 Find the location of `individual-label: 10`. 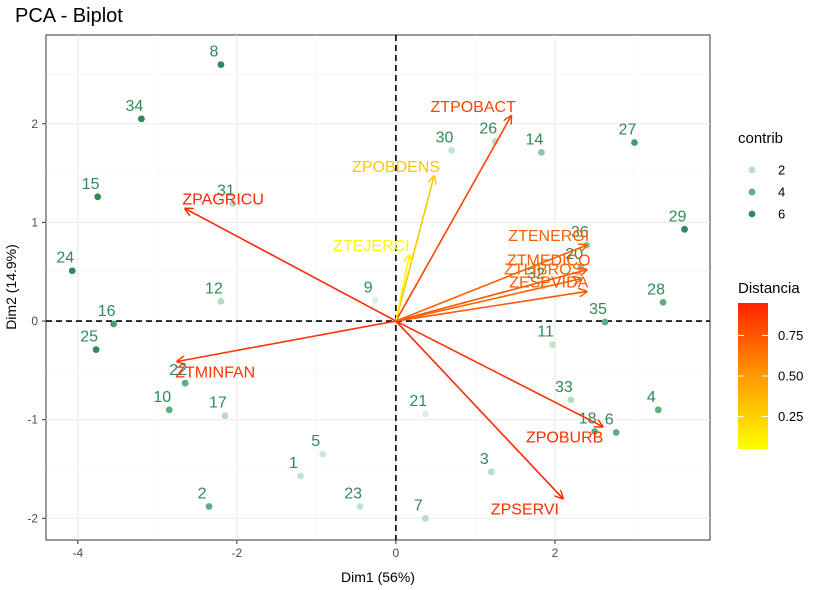

individual-label: 10 is located at coordinates (162, 397).